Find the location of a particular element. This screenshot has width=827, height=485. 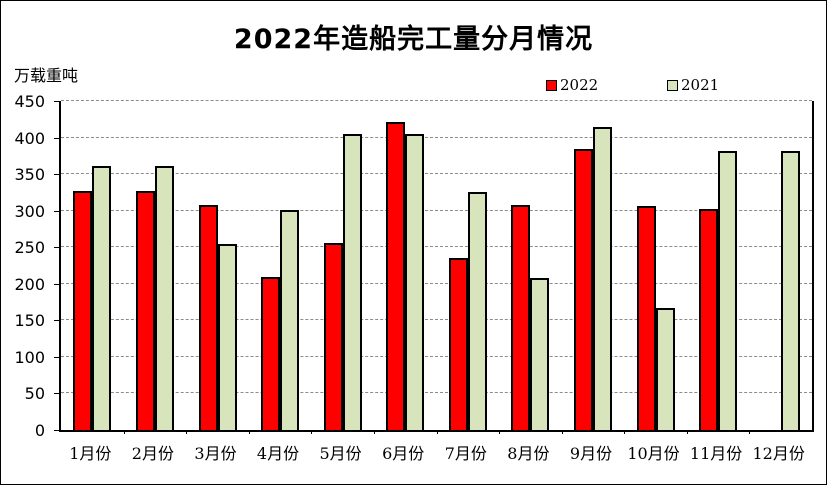

legend-label: 2021 is located at coordinates (700, 85).